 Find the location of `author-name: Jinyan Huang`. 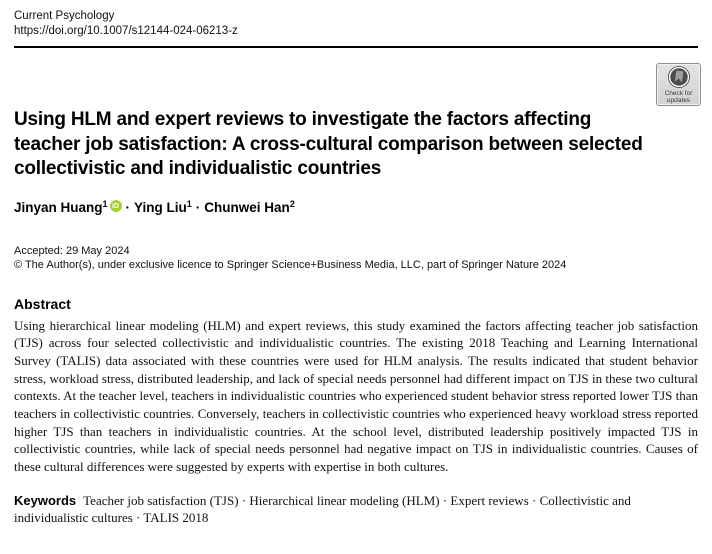

author-name: Jinyan Huang is located at coordinates (58, 207).